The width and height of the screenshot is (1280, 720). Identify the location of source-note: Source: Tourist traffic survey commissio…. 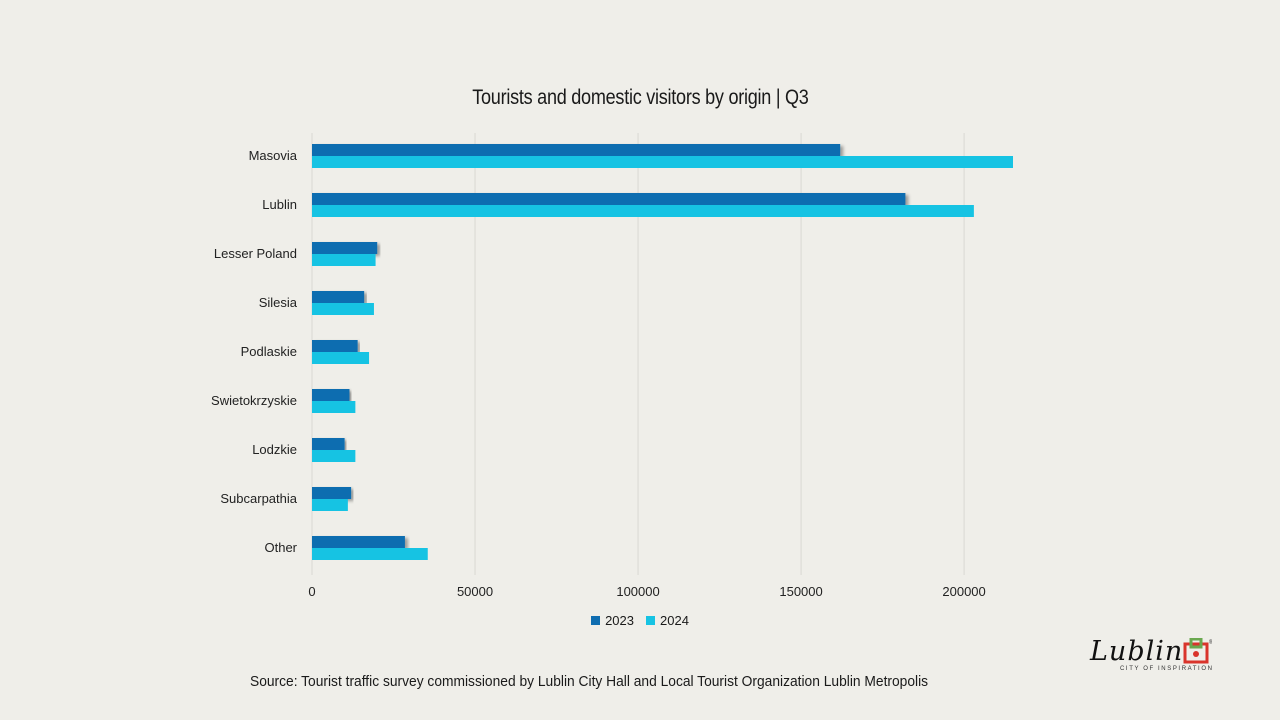
(589, 681).